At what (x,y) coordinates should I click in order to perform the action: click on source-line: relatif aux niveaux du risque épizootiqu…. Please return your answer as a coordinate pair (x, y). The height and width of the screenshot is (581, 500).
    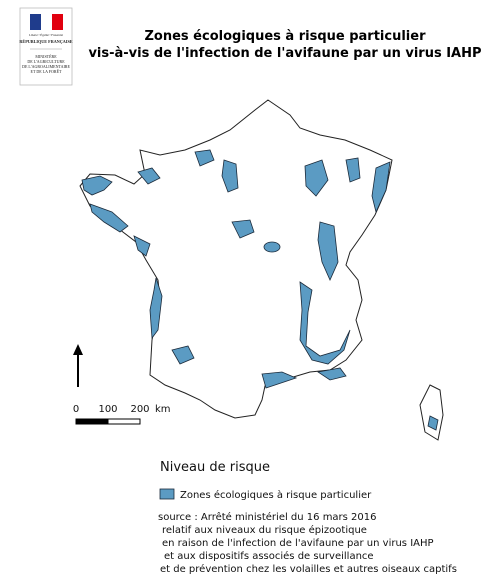
    Looking at the image, I should click on (264, 530).